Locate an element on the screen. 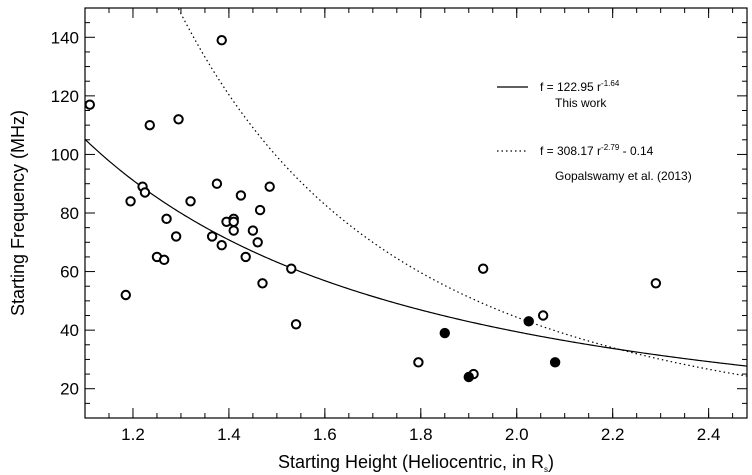 Image resolution: width=752 pixels, height=475 pixels. x-axis-title: Starting Height (Heliocentric, in Rs) is located at coordinates (416, 463).